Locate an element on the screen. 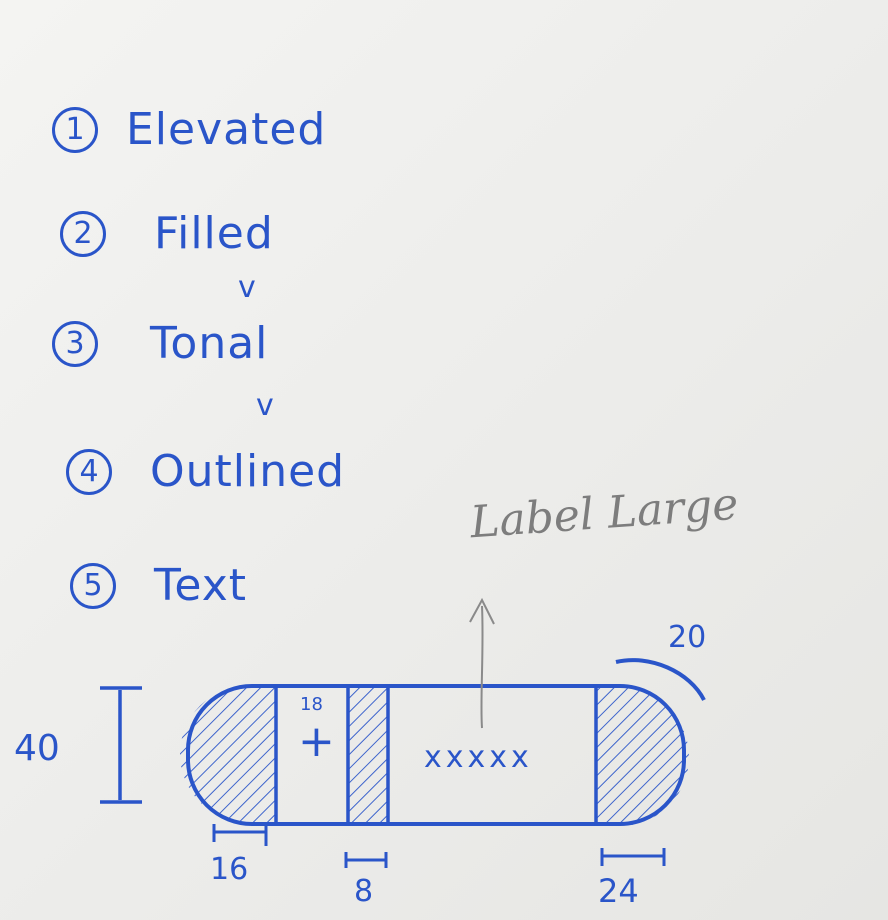  icon-size-label: 18 is located at coordinates (311, 704).